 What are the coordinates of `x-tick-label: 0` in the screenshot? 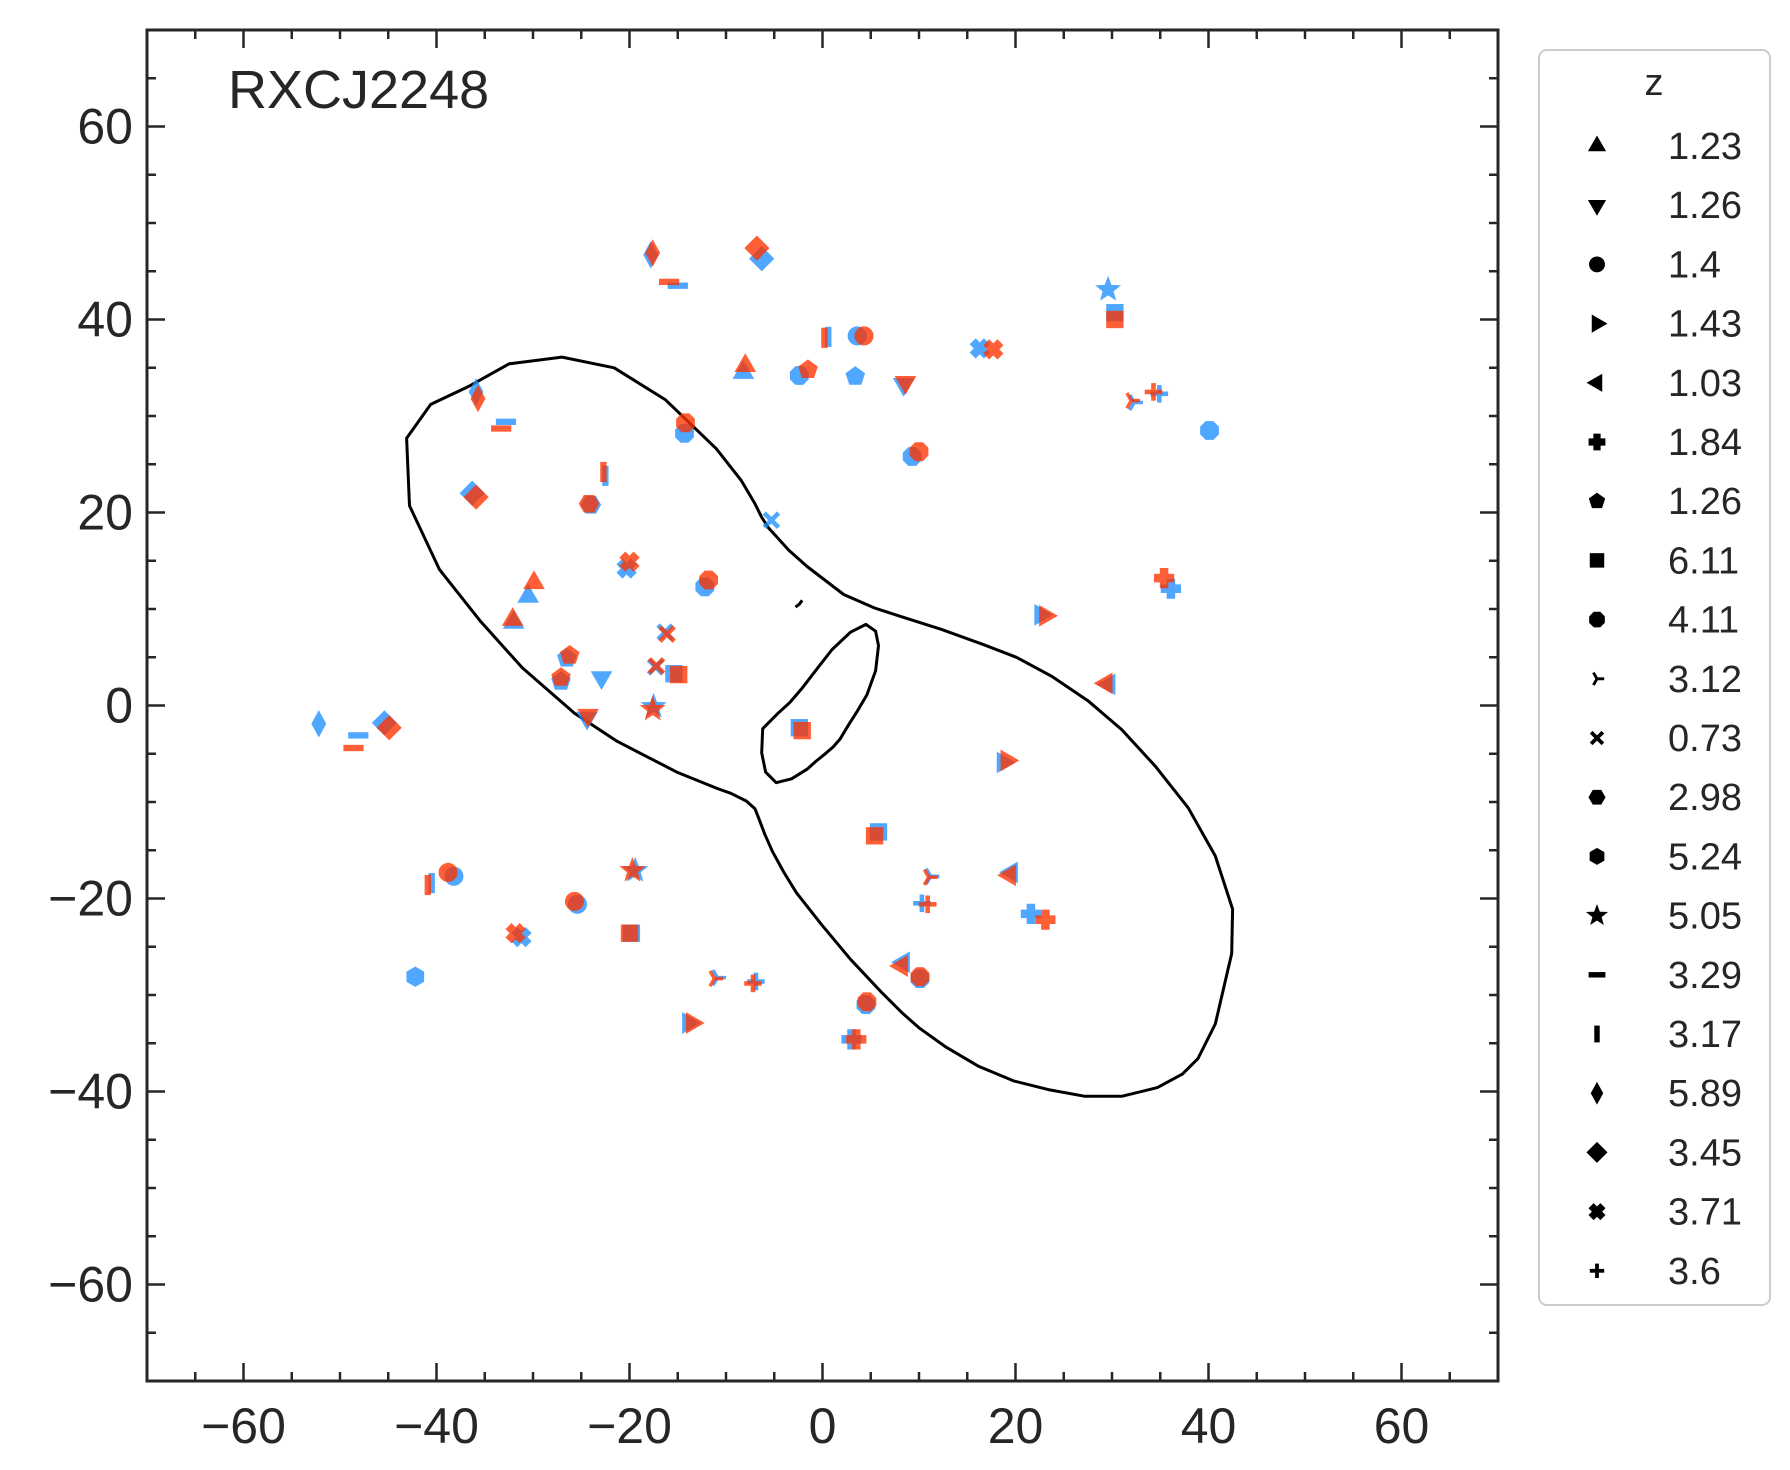 It's located at (823, 1426).